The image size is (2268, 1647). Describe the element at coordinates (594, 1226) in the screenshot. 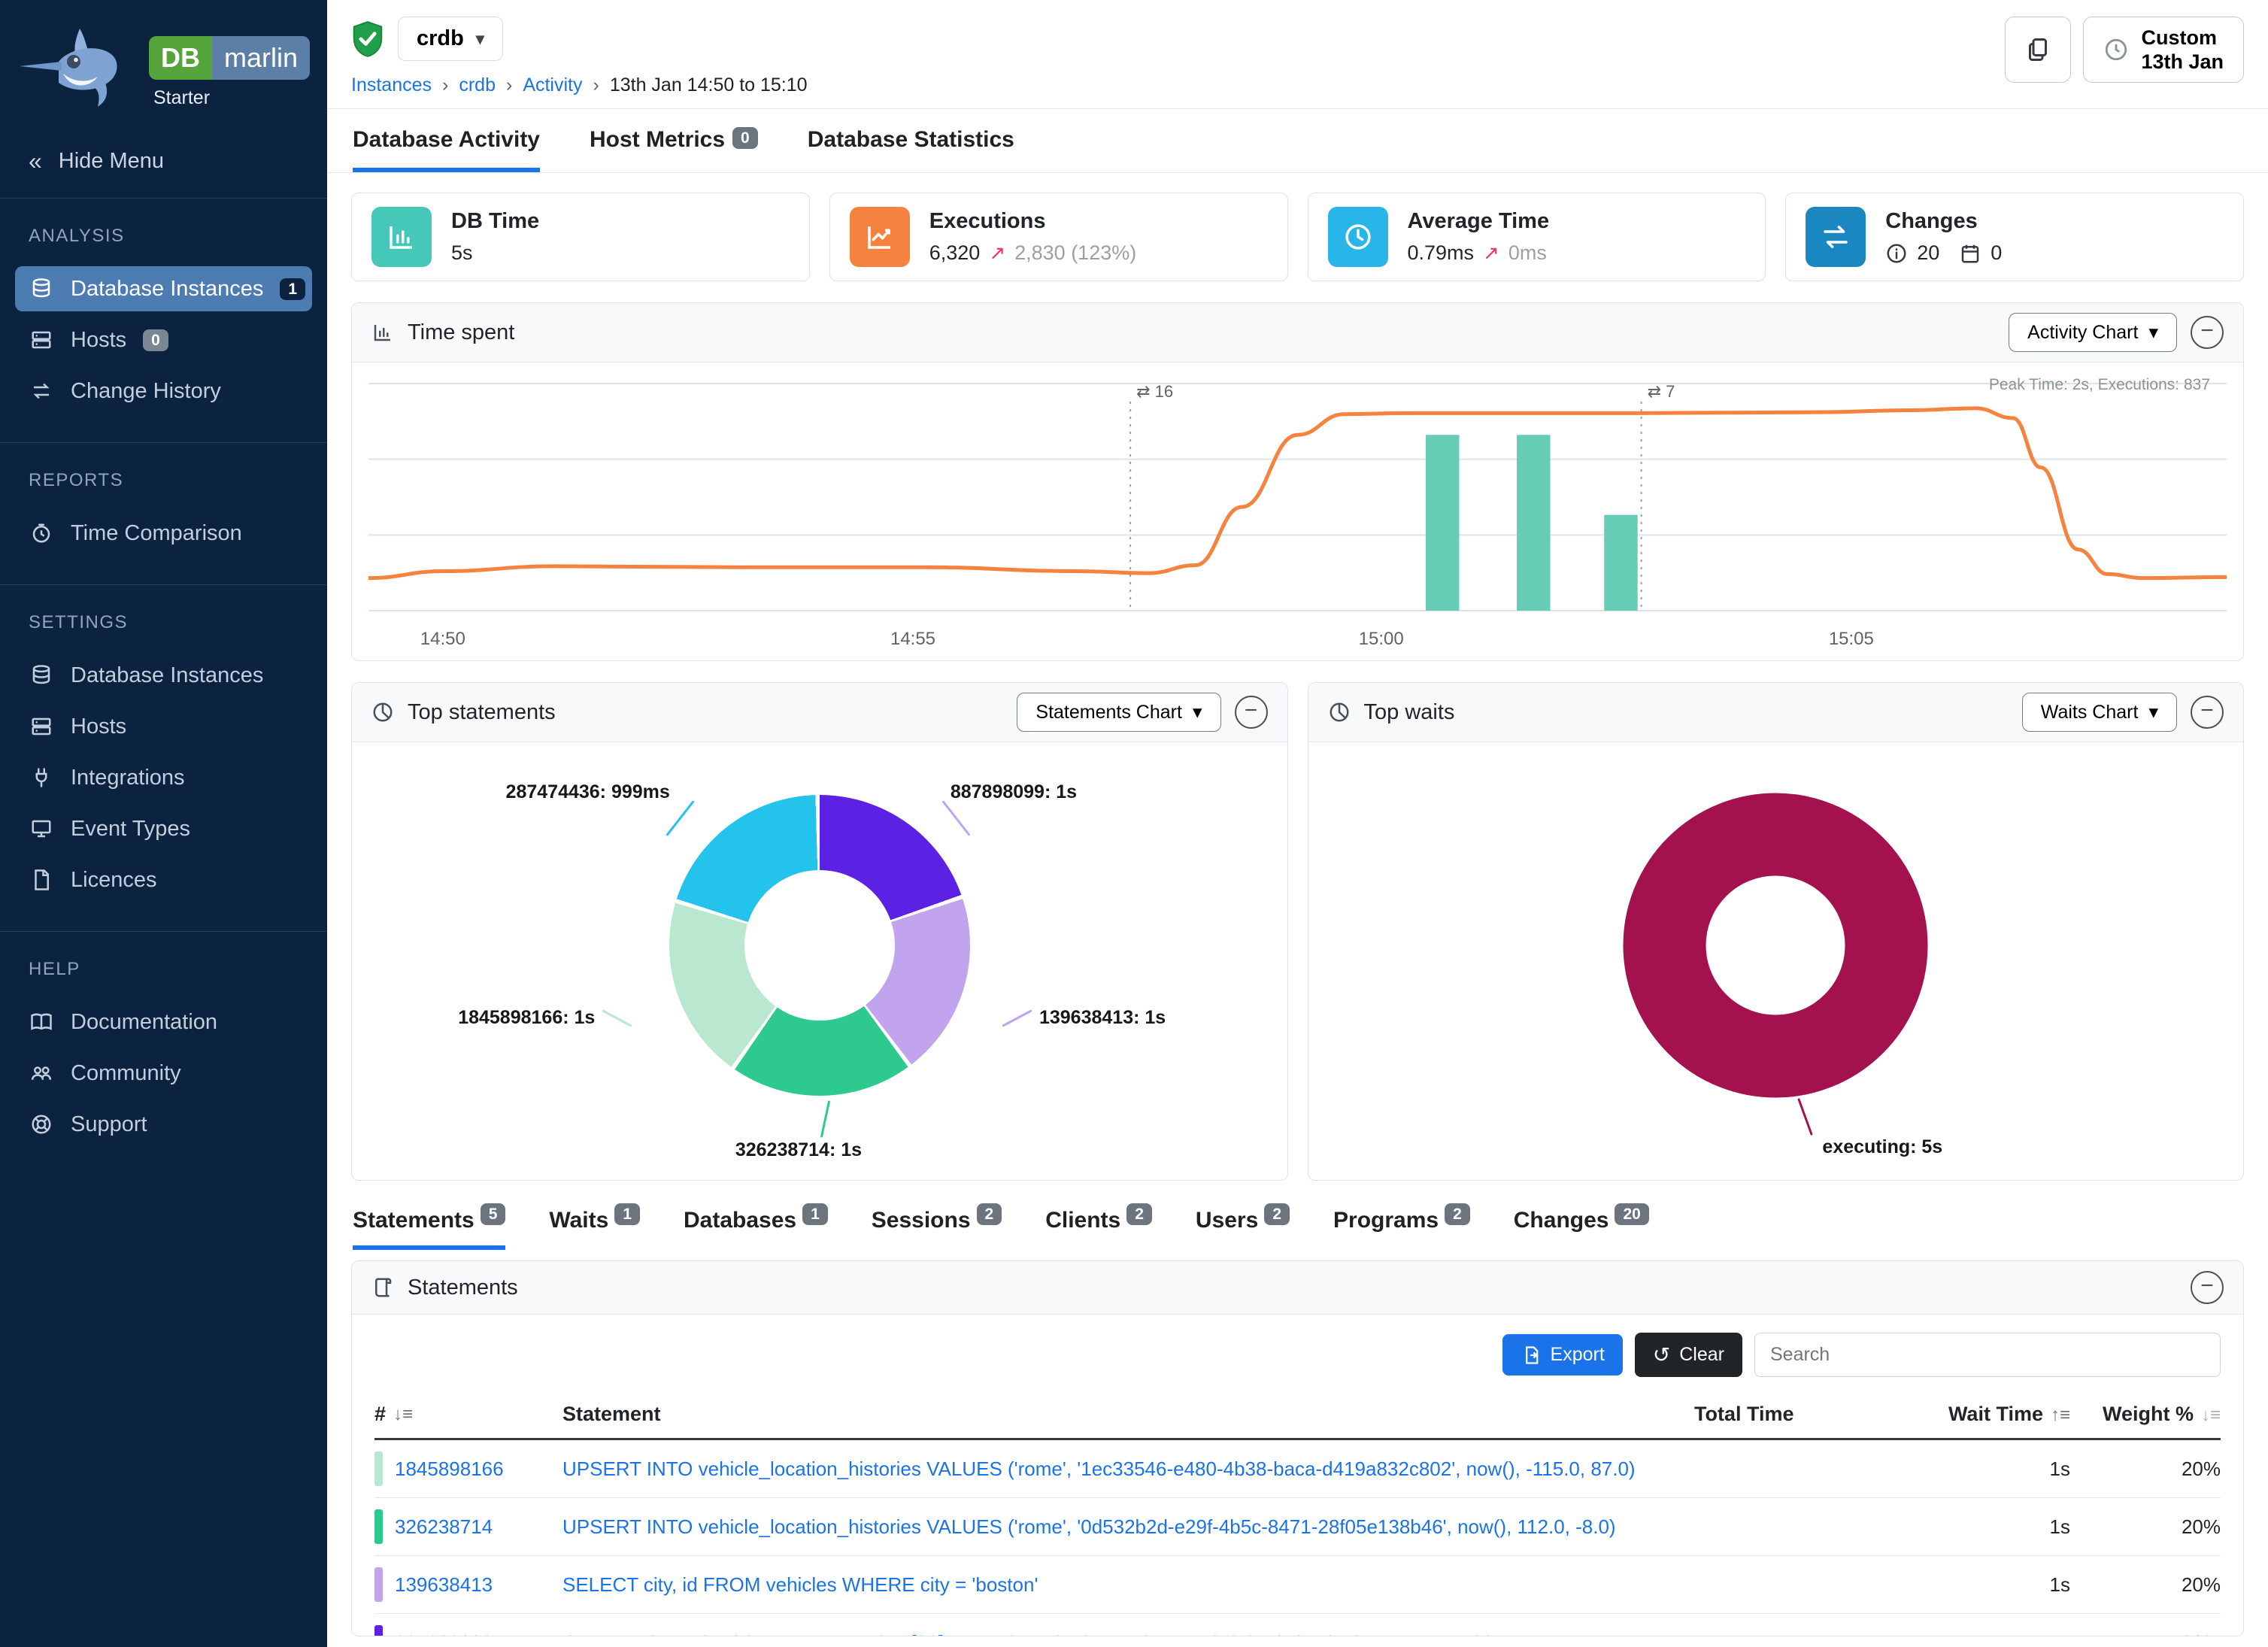

I see `tab-waits: Waits 1` at that location.